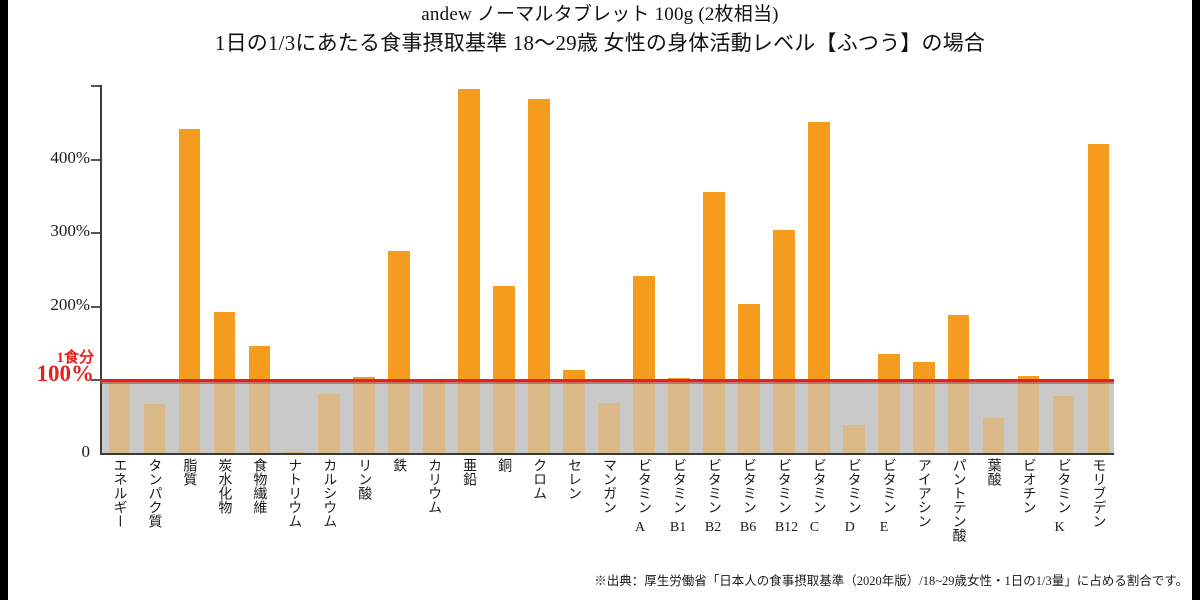 The height and width of the screenshot is (600, 1200). What do you see at coordinates (1098, 298) in the screenshot?
I see `bar-モリブデン` at bounding box center [1098, 298].